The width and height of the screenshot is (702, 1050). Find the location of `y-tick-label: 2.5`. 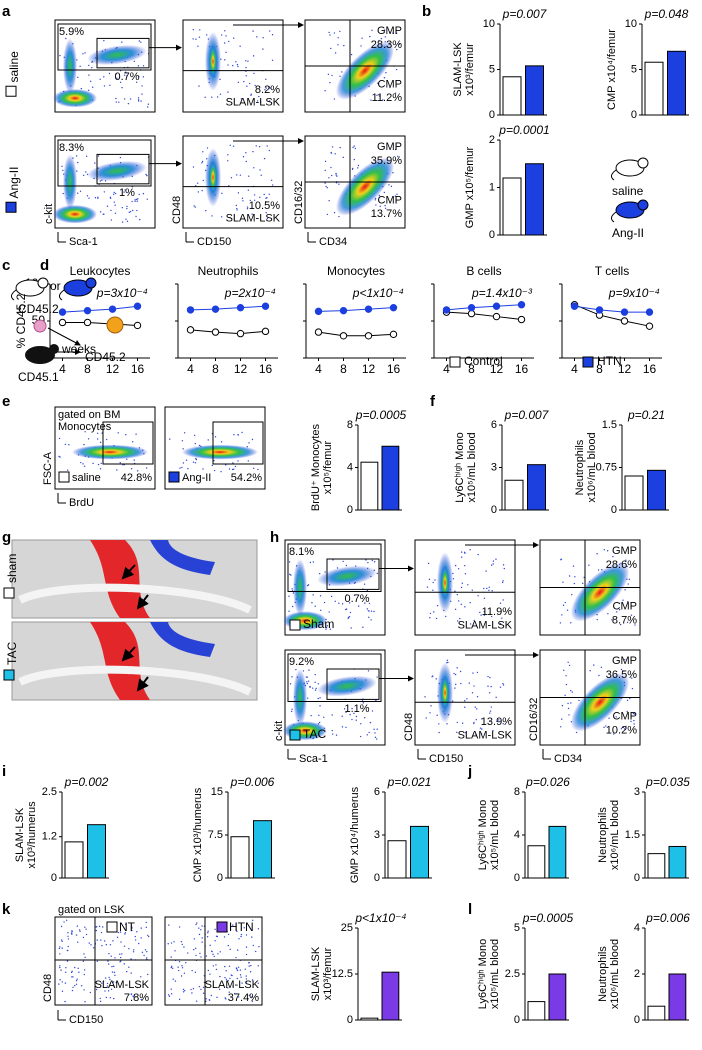

y-tick-label: 2.5 is located at coordinates (49, 792).